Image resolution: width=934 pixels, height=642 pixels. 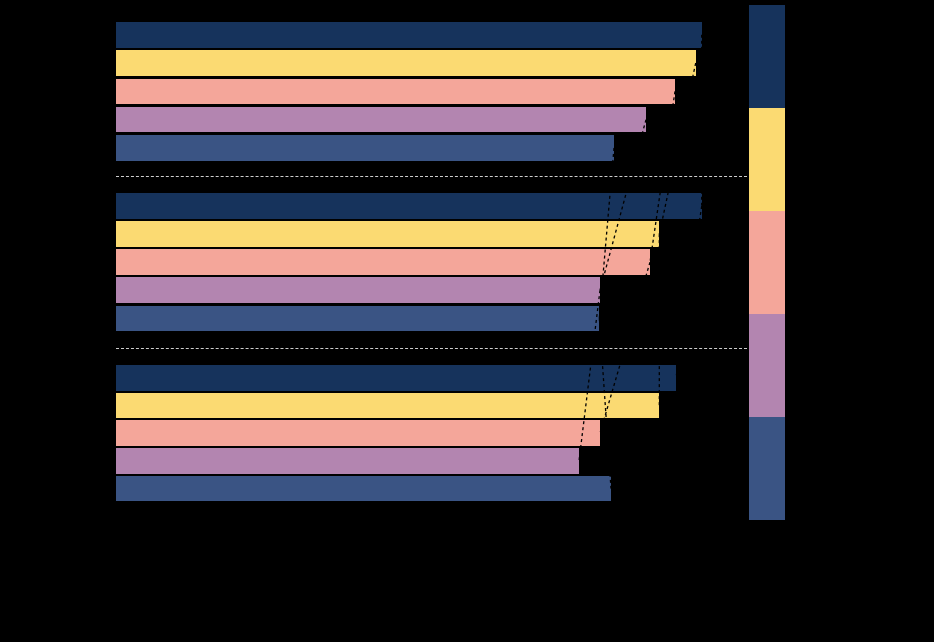 What do you see at coordinates (382, 262) in the screenshot?
I see `bar-group2-salmon` at bounding box center [382, 262].